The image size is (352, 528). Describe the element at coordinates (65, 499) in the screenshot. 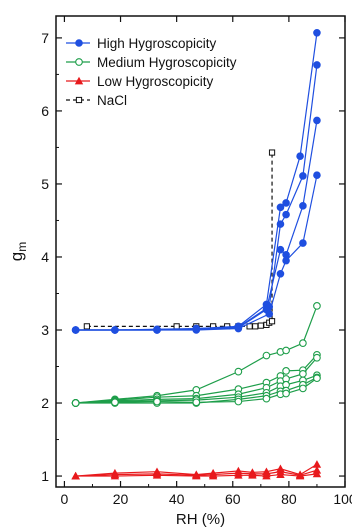

I see `x-tick-label: 0` at that location.